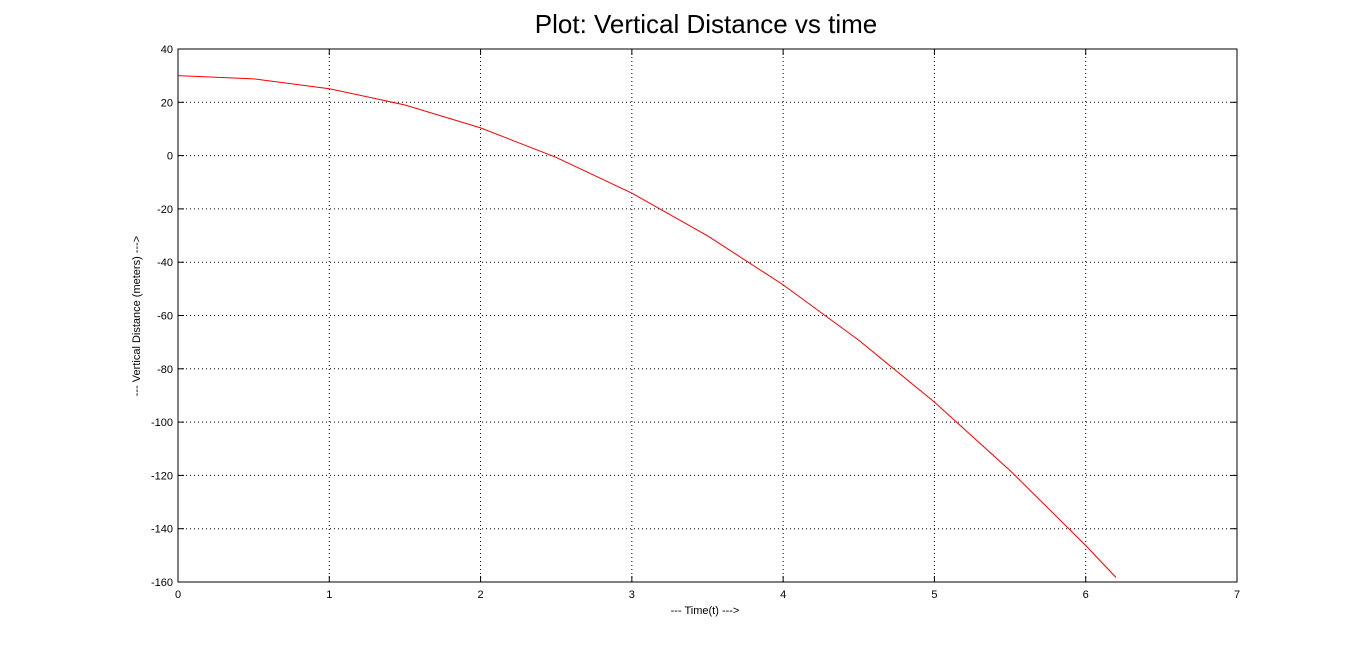 The width and height of the screenshot is (1367, 660). Describe the element at coordinates (178, 595) in the screenshot. I see `x-tick-label: 0` at that location.